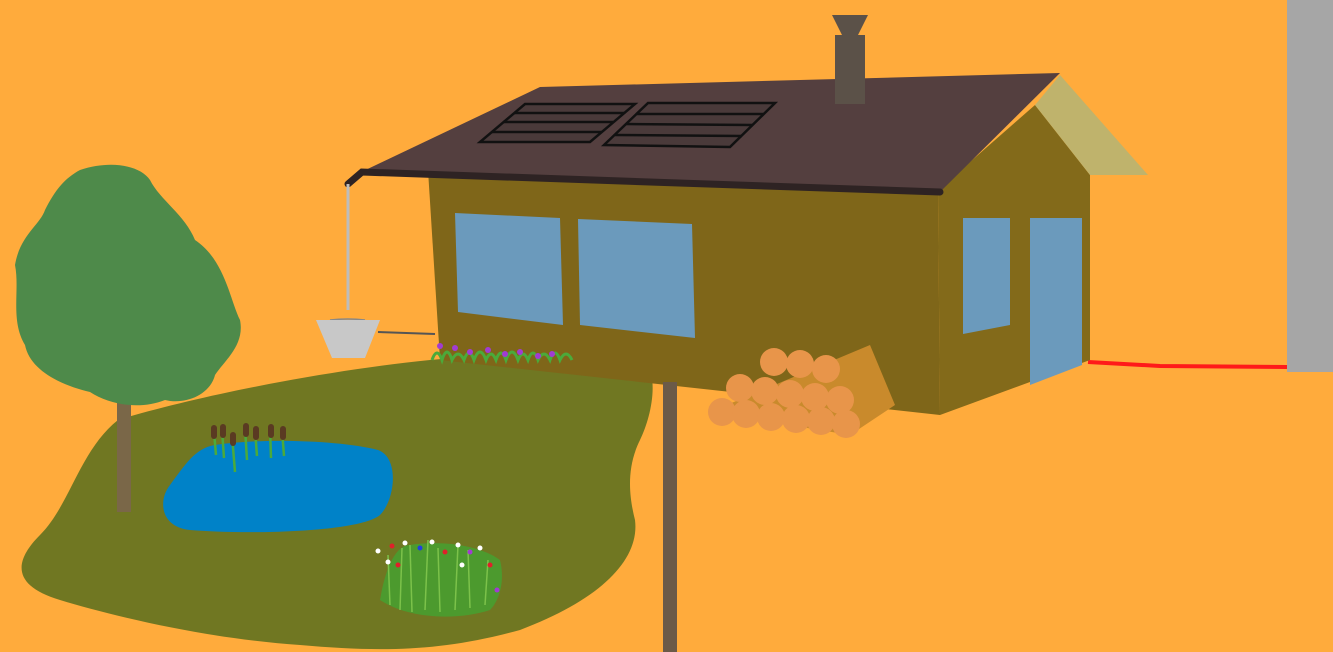 The width and height of the screenshot is (1333, 652). I want to click on tree-icon, so click(128, 338).